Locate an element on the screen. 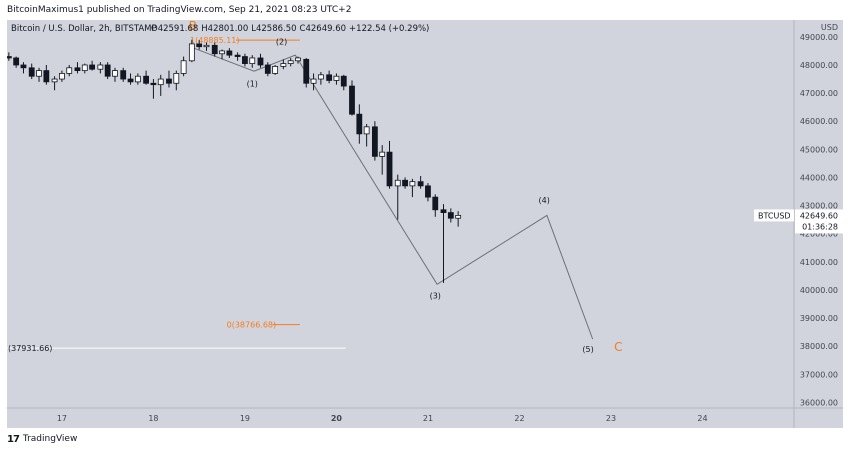 Image resolution: width=850 pixels, height=450 pixels. time-tick-label: 22 is located at coordinates (519, 418).